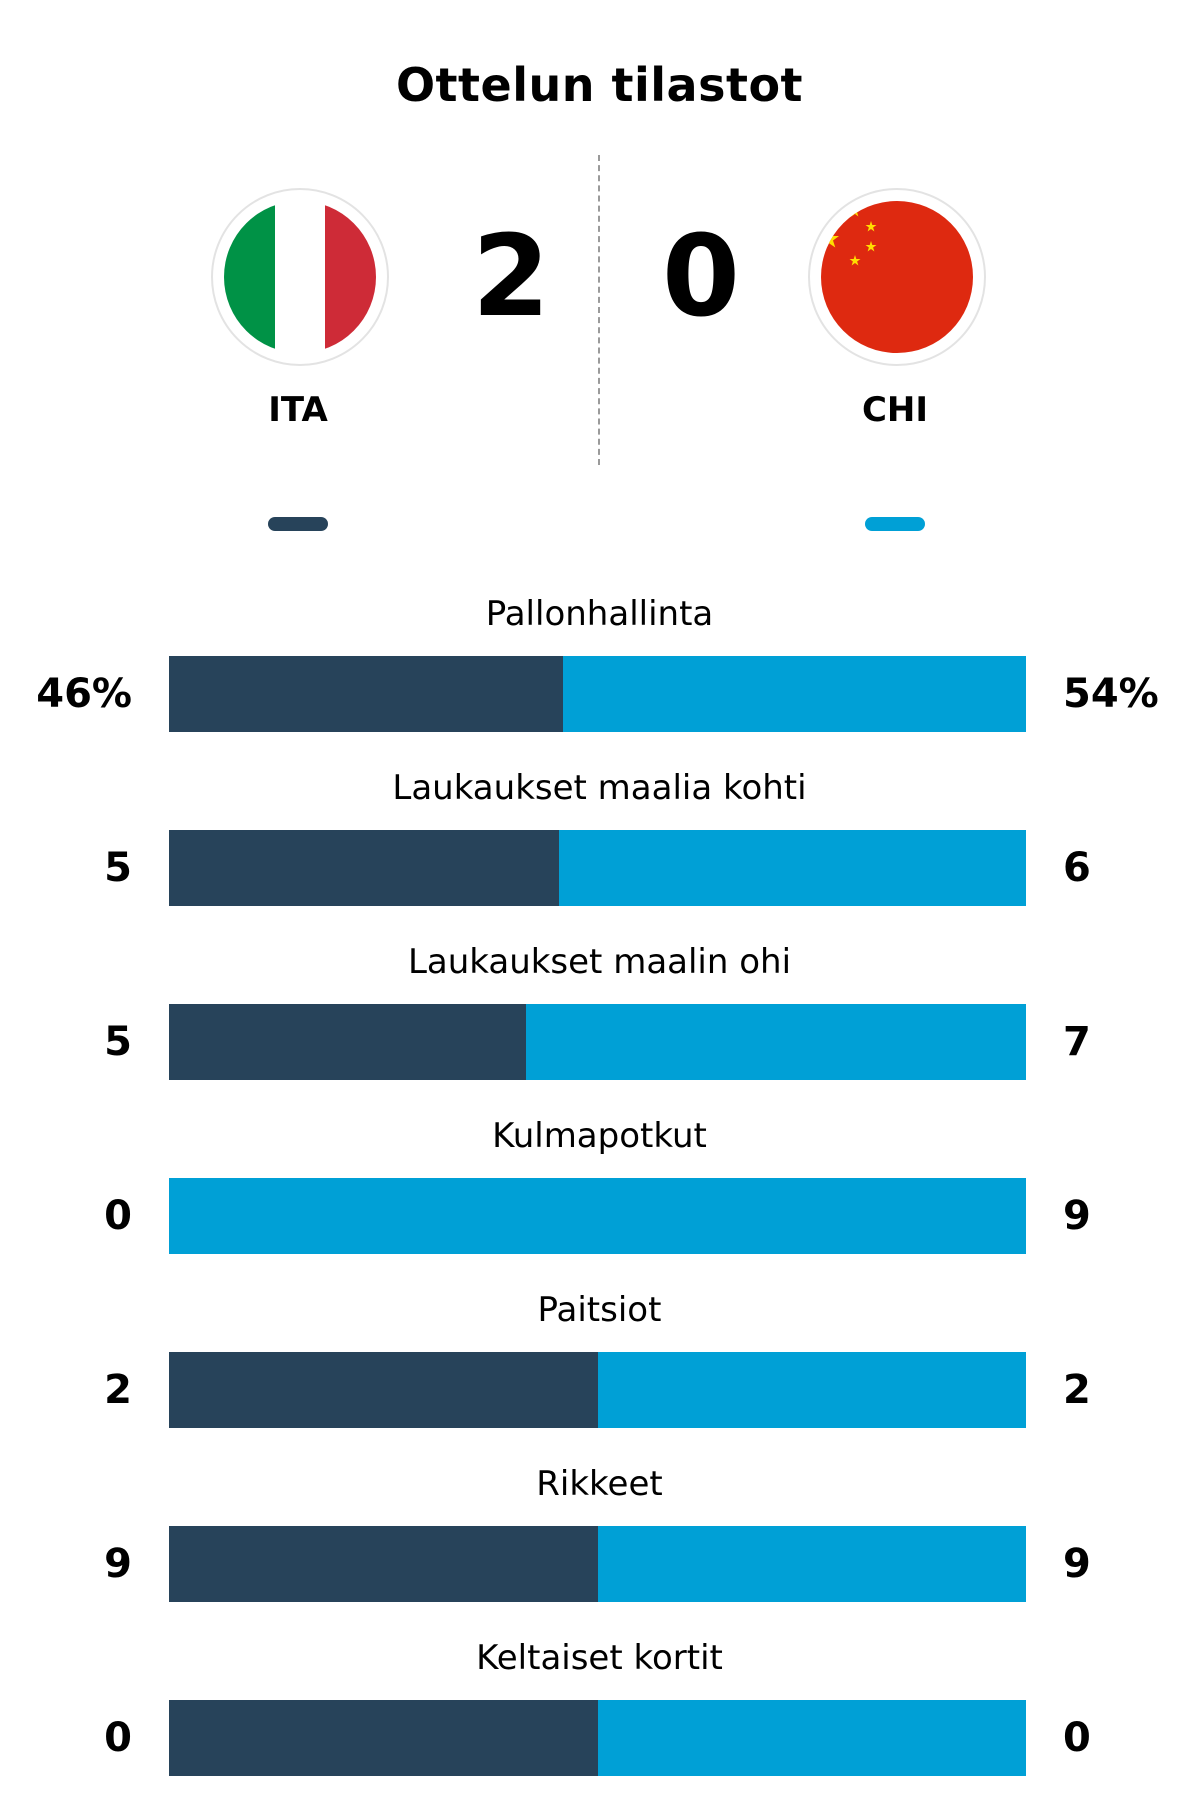 The image size is (1199, 1799). What do you see at coordinates (1077, 868) in the screenshot?
I see `stat-away-value: 6` at bounding box center [1077, 868].